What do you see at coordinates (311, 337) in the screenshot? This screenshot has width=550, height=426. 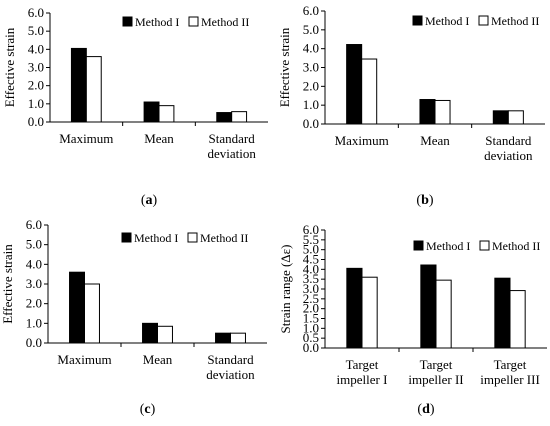 I see `y-tick-label: 0.5` at bounding box center [311, 337].